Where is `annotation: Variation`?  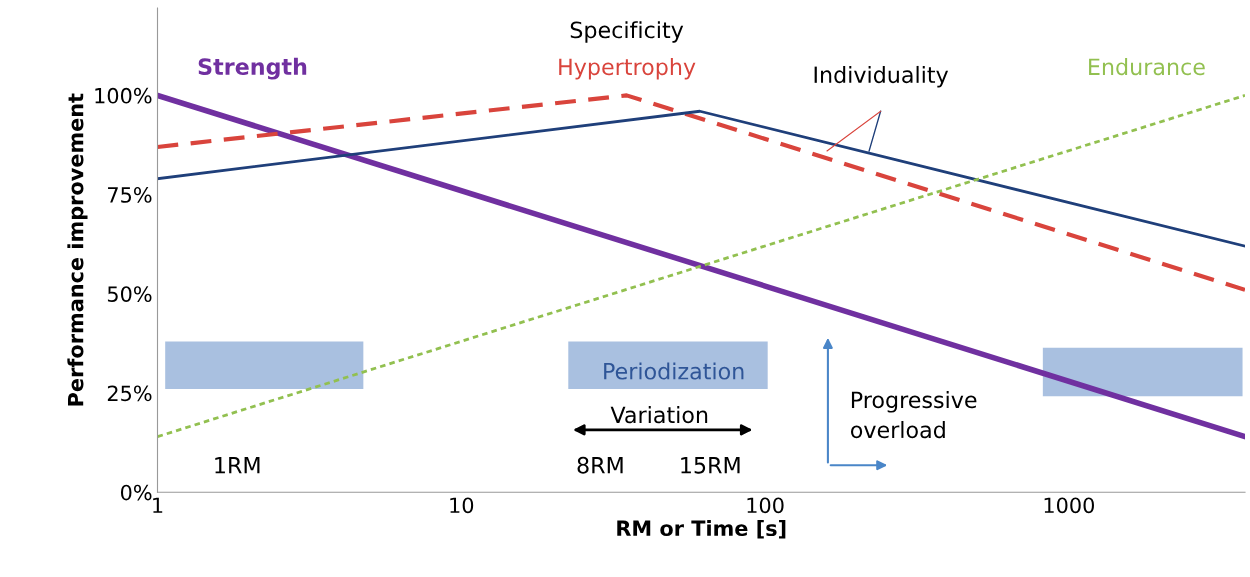
annotation: Variation is located at coordinates (659, 415).